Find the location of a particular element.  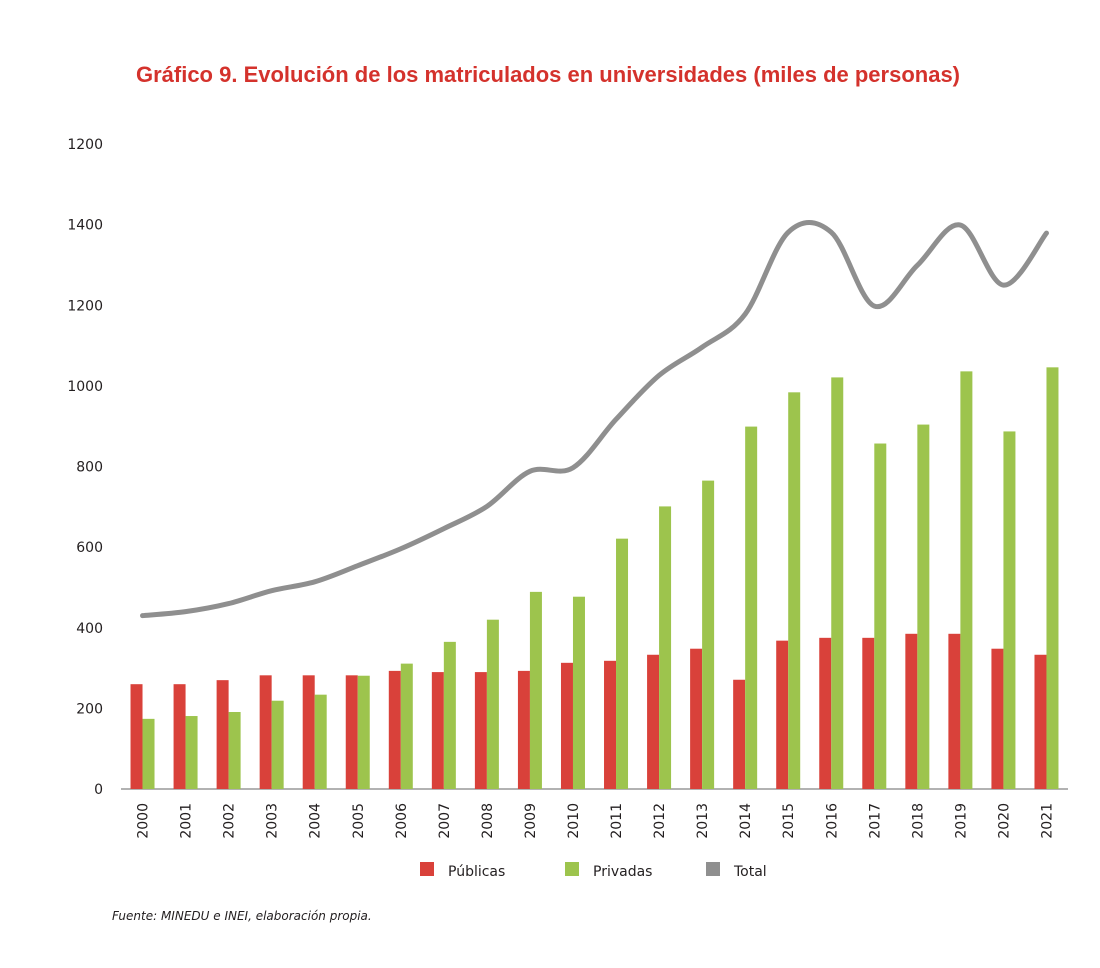

x-tick-label: 2003 is located at coordinates (273, 821).